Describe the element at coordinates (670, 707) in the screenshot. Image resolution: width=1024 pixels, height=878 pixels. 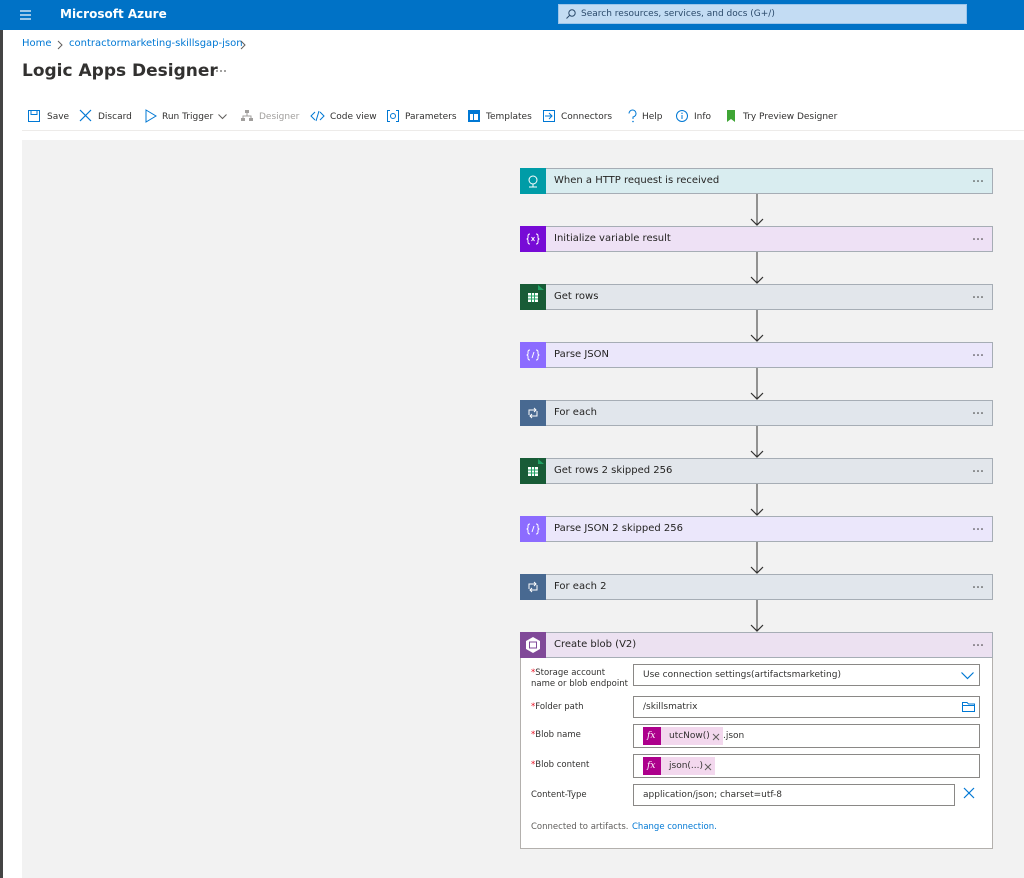
I see `field-value: /skillsmatrix` at that location.